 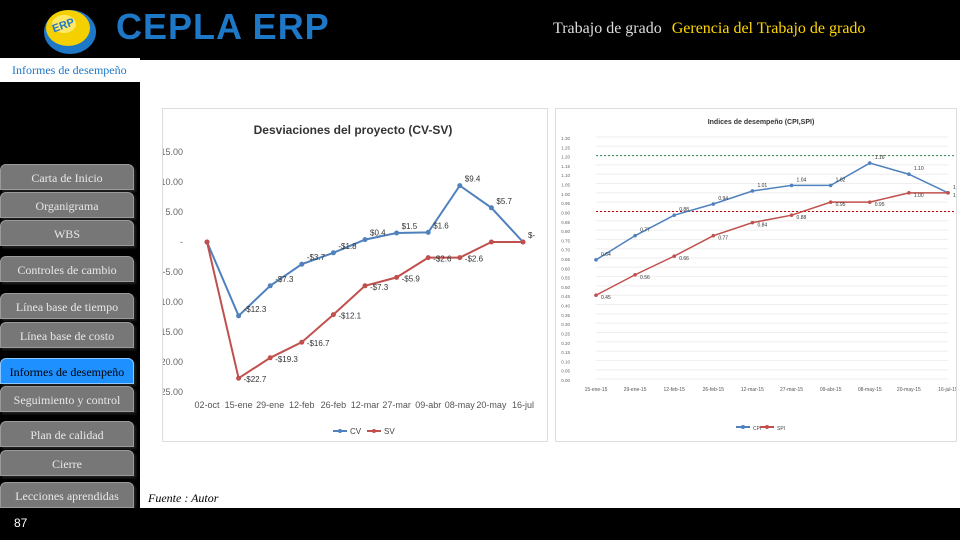 I want to click on y-tick-label: 0.65, so click(x=565, y=259).